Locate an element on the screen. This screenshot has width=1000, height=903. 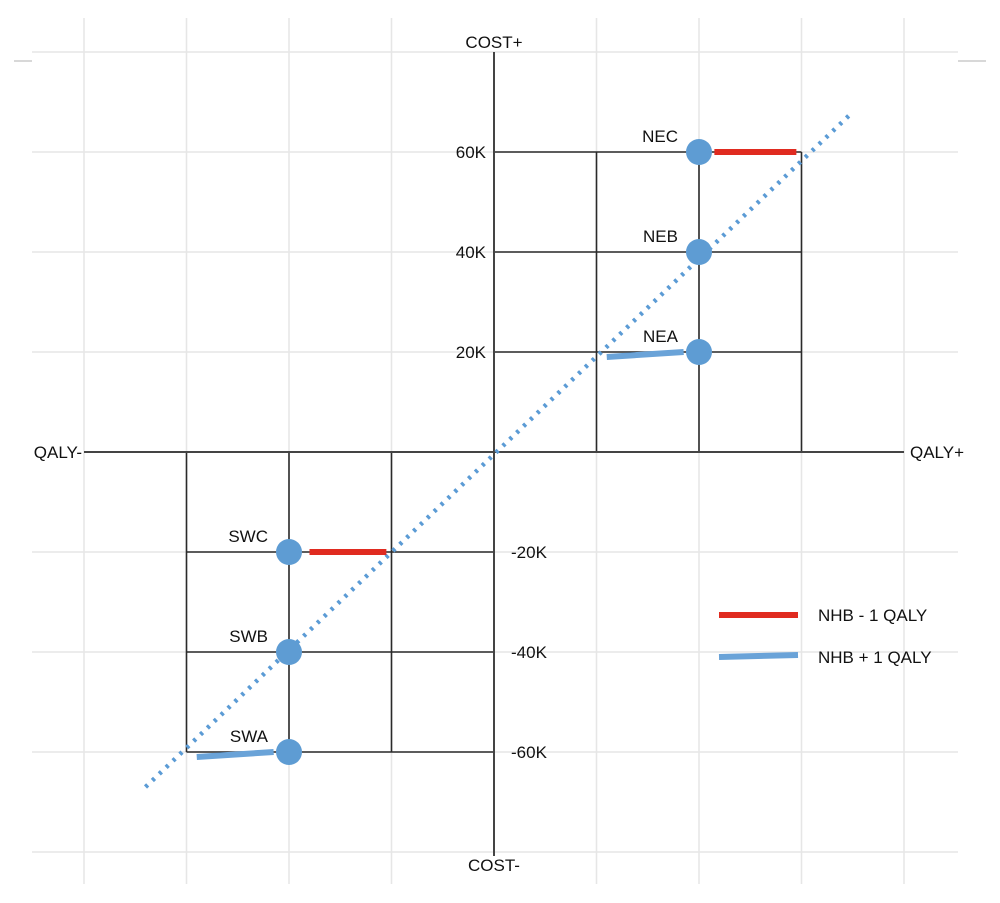
legend: NHB - 1 QALY NHB + 1 QALY is located at coordinates (825, 636).